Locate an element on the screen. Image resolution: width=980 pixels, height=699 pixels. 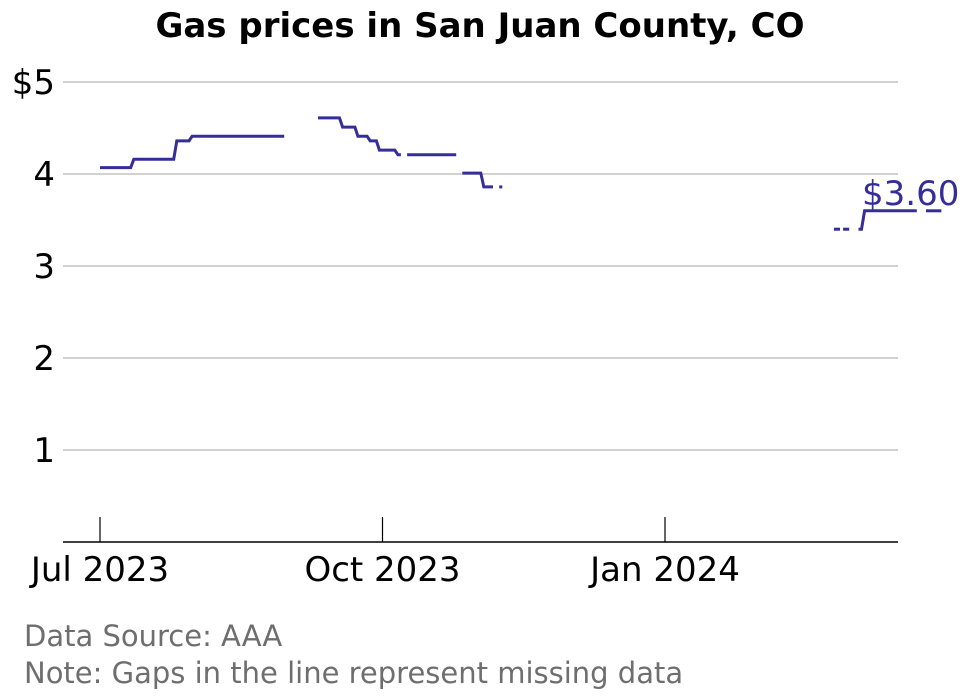
y-tick-label: 1 is located at coordinates (44, 451).